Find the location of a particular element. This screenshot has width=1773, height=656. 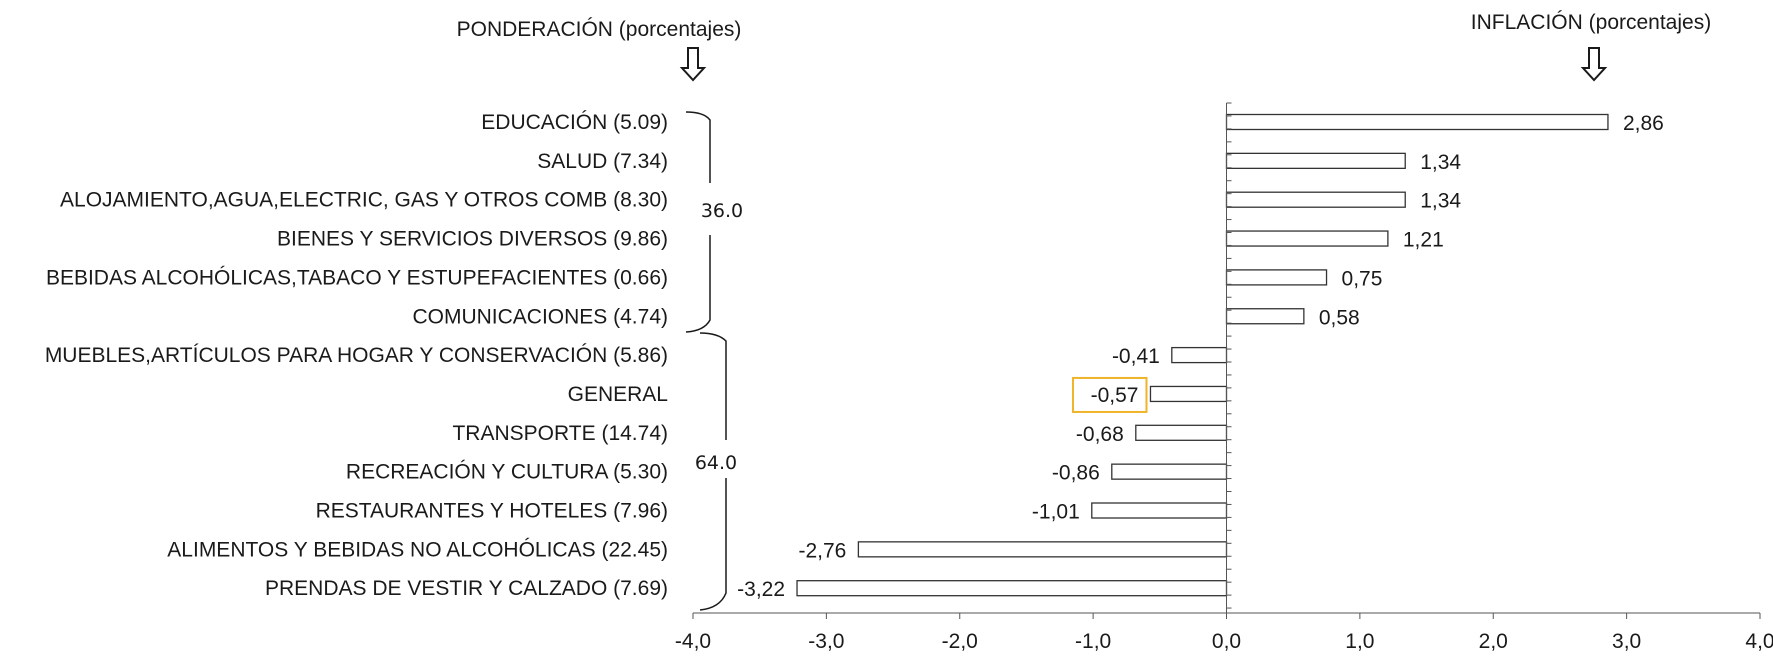

x-tick-label: 2,0 is located at coordinates (1493, 641).